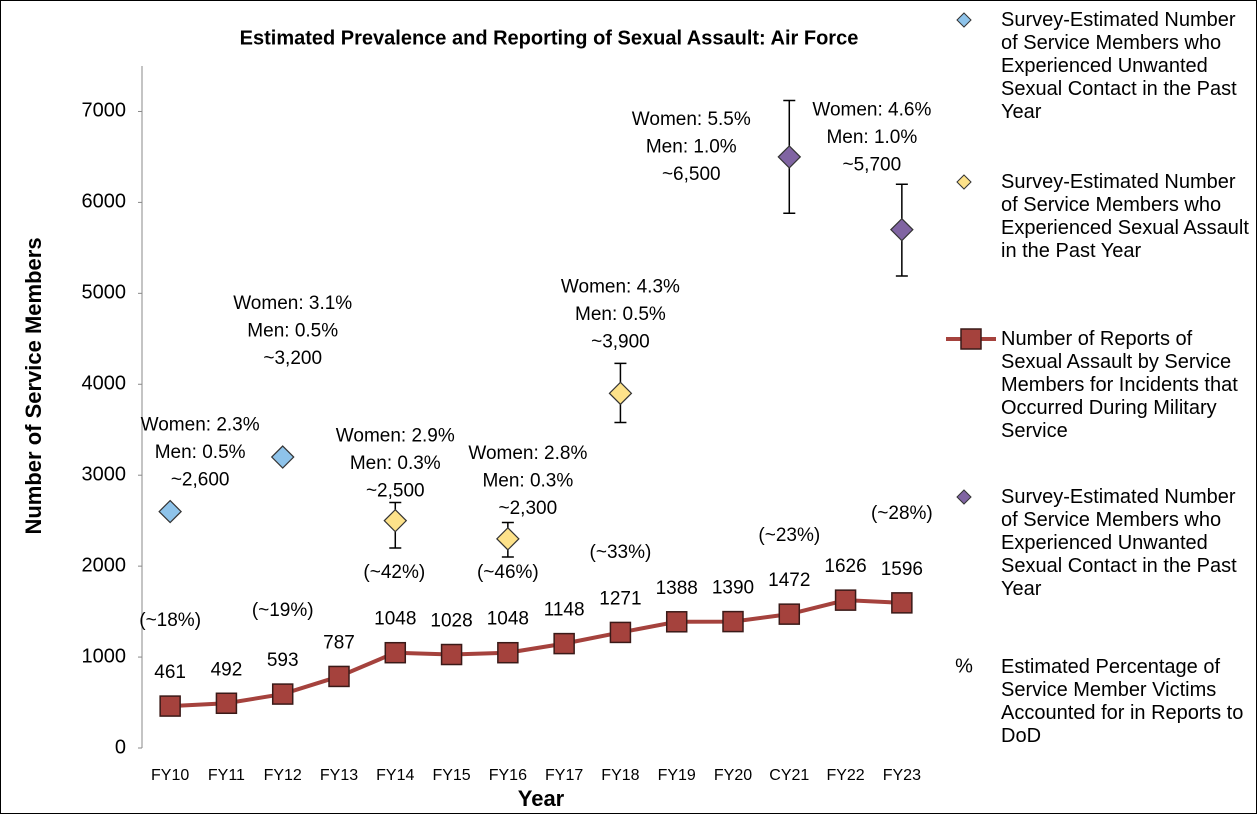 This screenshot has width=1257, height=814. I want to click on percent-label: (~19%), so click(283, 610).